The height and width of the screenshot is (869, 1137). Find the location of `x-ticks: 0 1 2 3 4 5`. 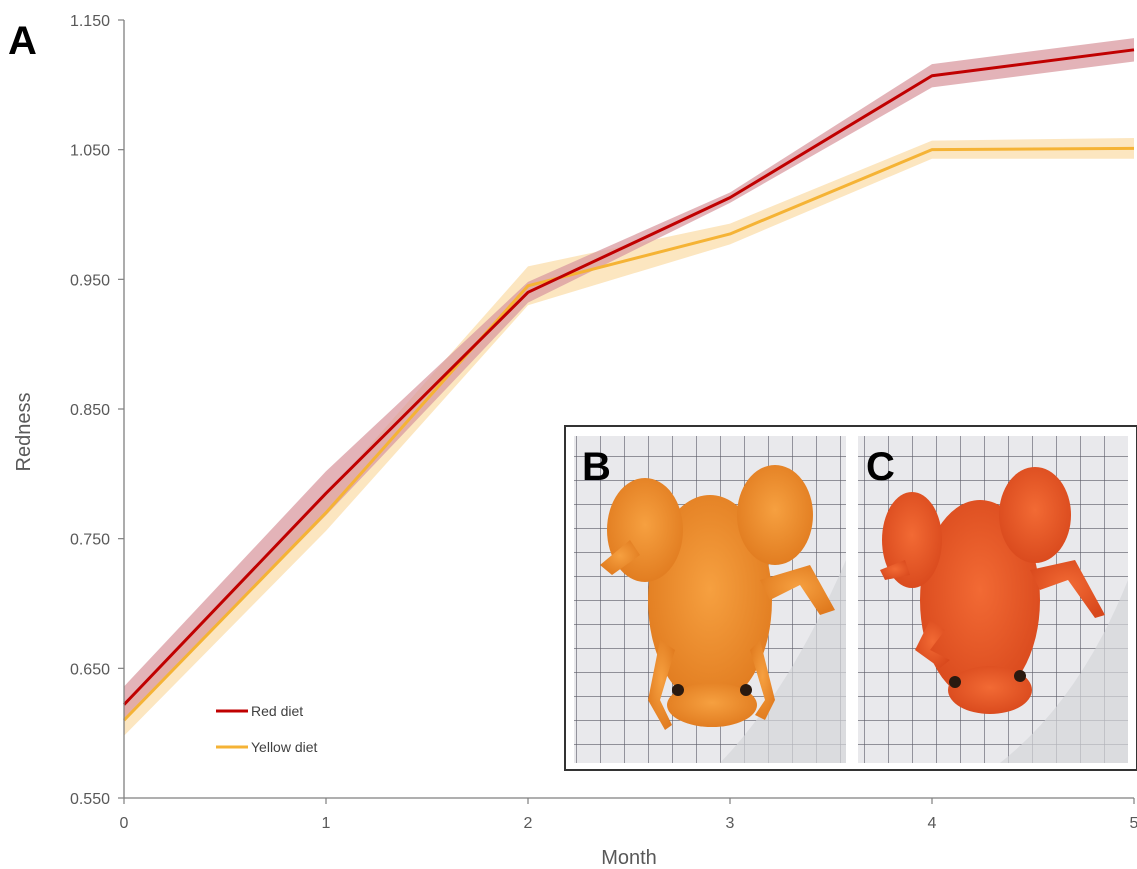

x-ticks: 0 1 2 3 4 5 is located at coordinates (628, 815).